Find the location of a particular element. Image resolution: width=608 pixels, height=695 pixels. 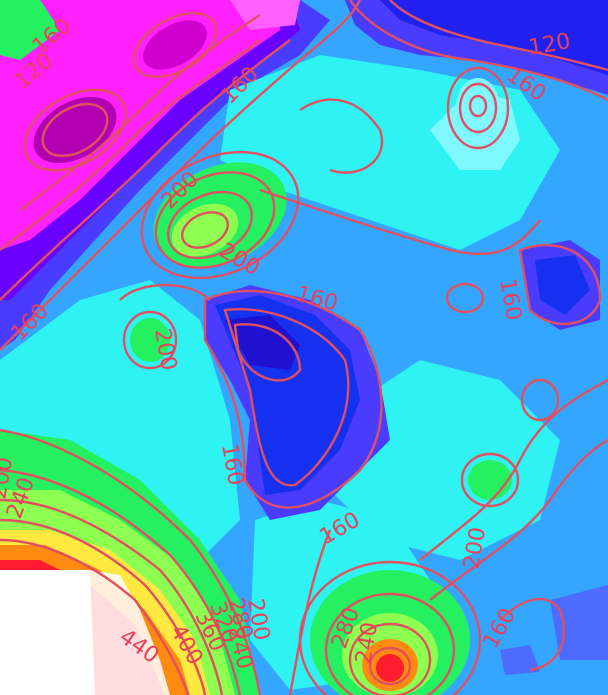

right-blue-basin is located at coordinates (554, 457).